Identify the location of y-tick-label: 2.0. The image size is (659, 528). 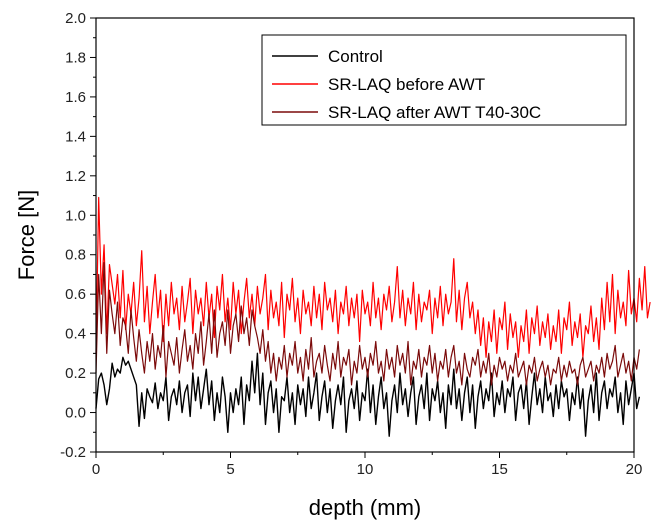
(75, 18).